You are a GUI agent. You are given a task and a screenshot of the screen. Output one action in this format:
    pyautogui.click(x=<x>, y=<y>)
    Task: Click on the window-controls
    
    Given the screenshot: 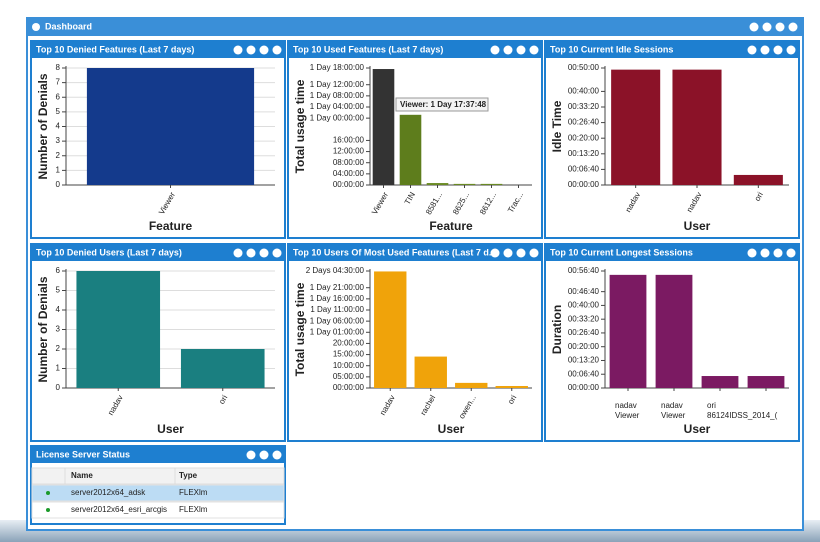 What is the action you would take?
    pyautogui.click(x=773, y=27)
    